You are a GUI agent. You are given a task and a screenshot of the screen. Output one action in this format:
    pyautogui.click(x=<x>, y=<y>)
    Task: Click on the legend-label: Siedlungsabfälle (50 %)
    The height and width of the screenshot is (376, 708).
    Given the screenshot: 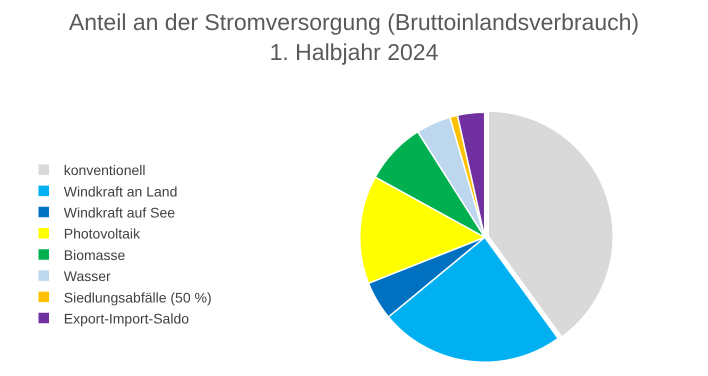 What is the action you would take?
    pyautogui.click(x=138, y=297)
    